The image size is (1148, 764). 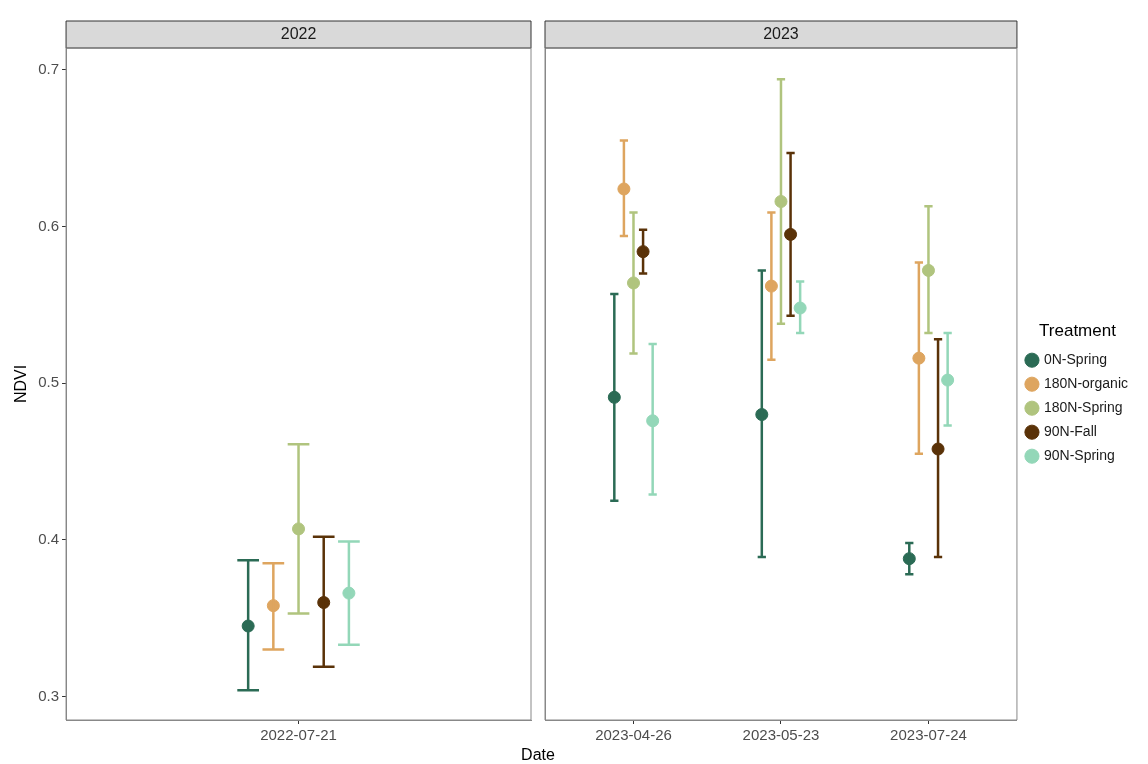 What do you see at coordinates (1086, 383) in the screenshot?
I see `legend-label: 180N-organic` at bounding box center [1086, 383].